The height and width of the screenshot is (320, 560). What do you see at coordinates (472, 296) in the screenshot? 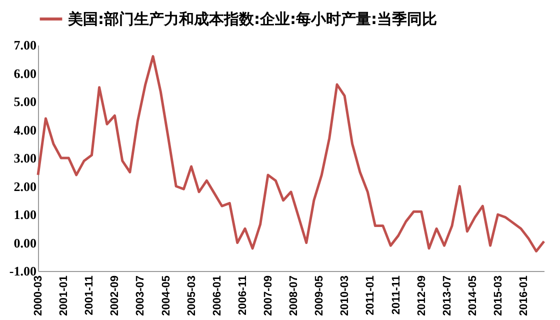
I see `x-tick-label: 2014-05` at bounding box center [472, 296].